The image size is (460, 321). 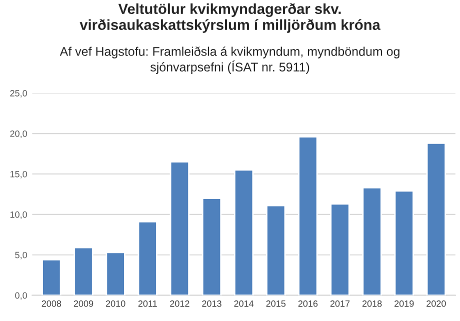 I want to click on y-tick-label: 25,0, so click(x=18, y=94).